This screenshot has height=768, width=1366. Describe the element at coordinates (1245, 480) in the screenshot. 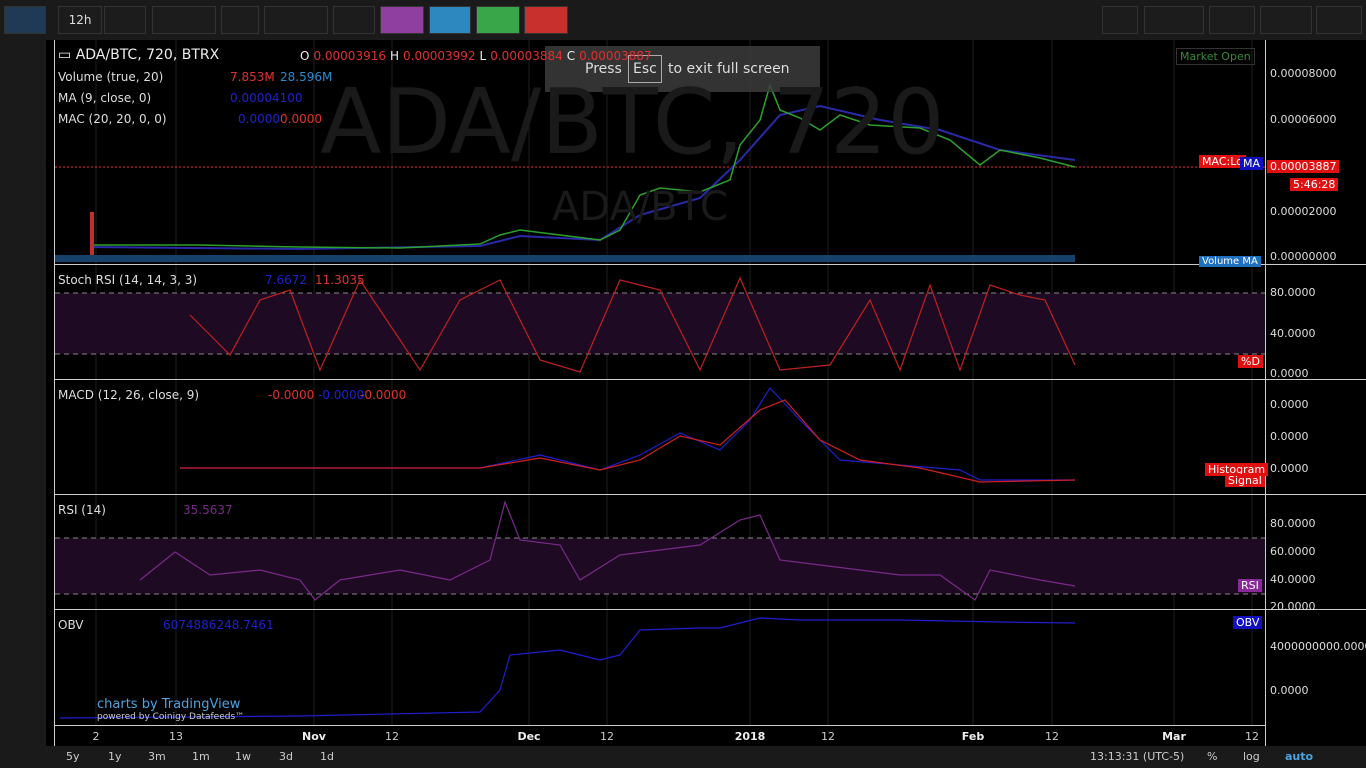

I see `pane-badge: Signal` at that location.